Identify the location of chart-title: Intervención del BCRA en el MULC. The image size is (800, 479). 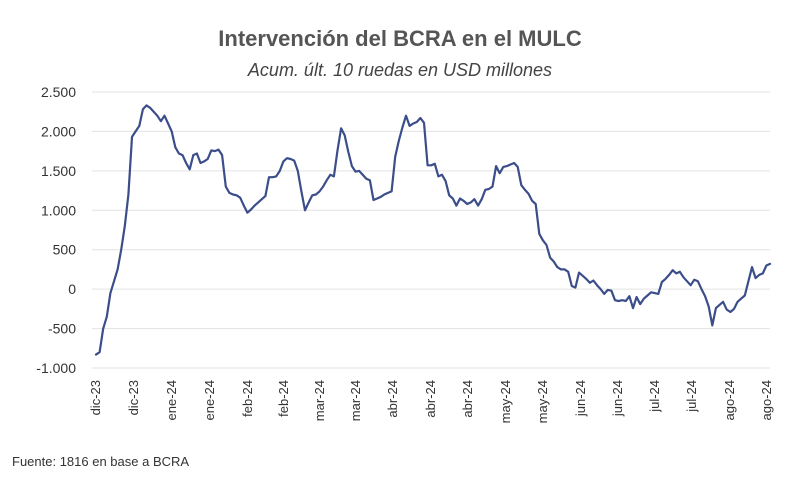
(400, 38).